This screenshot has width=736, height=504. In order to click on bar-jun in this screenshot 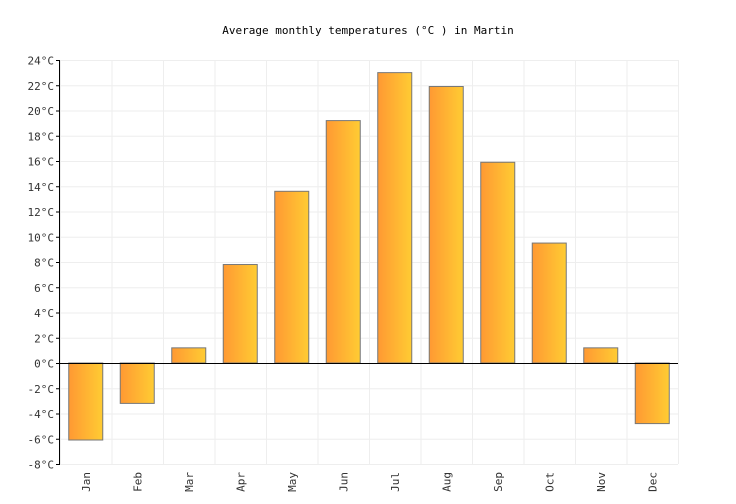, I will do `click(343, 242)`.